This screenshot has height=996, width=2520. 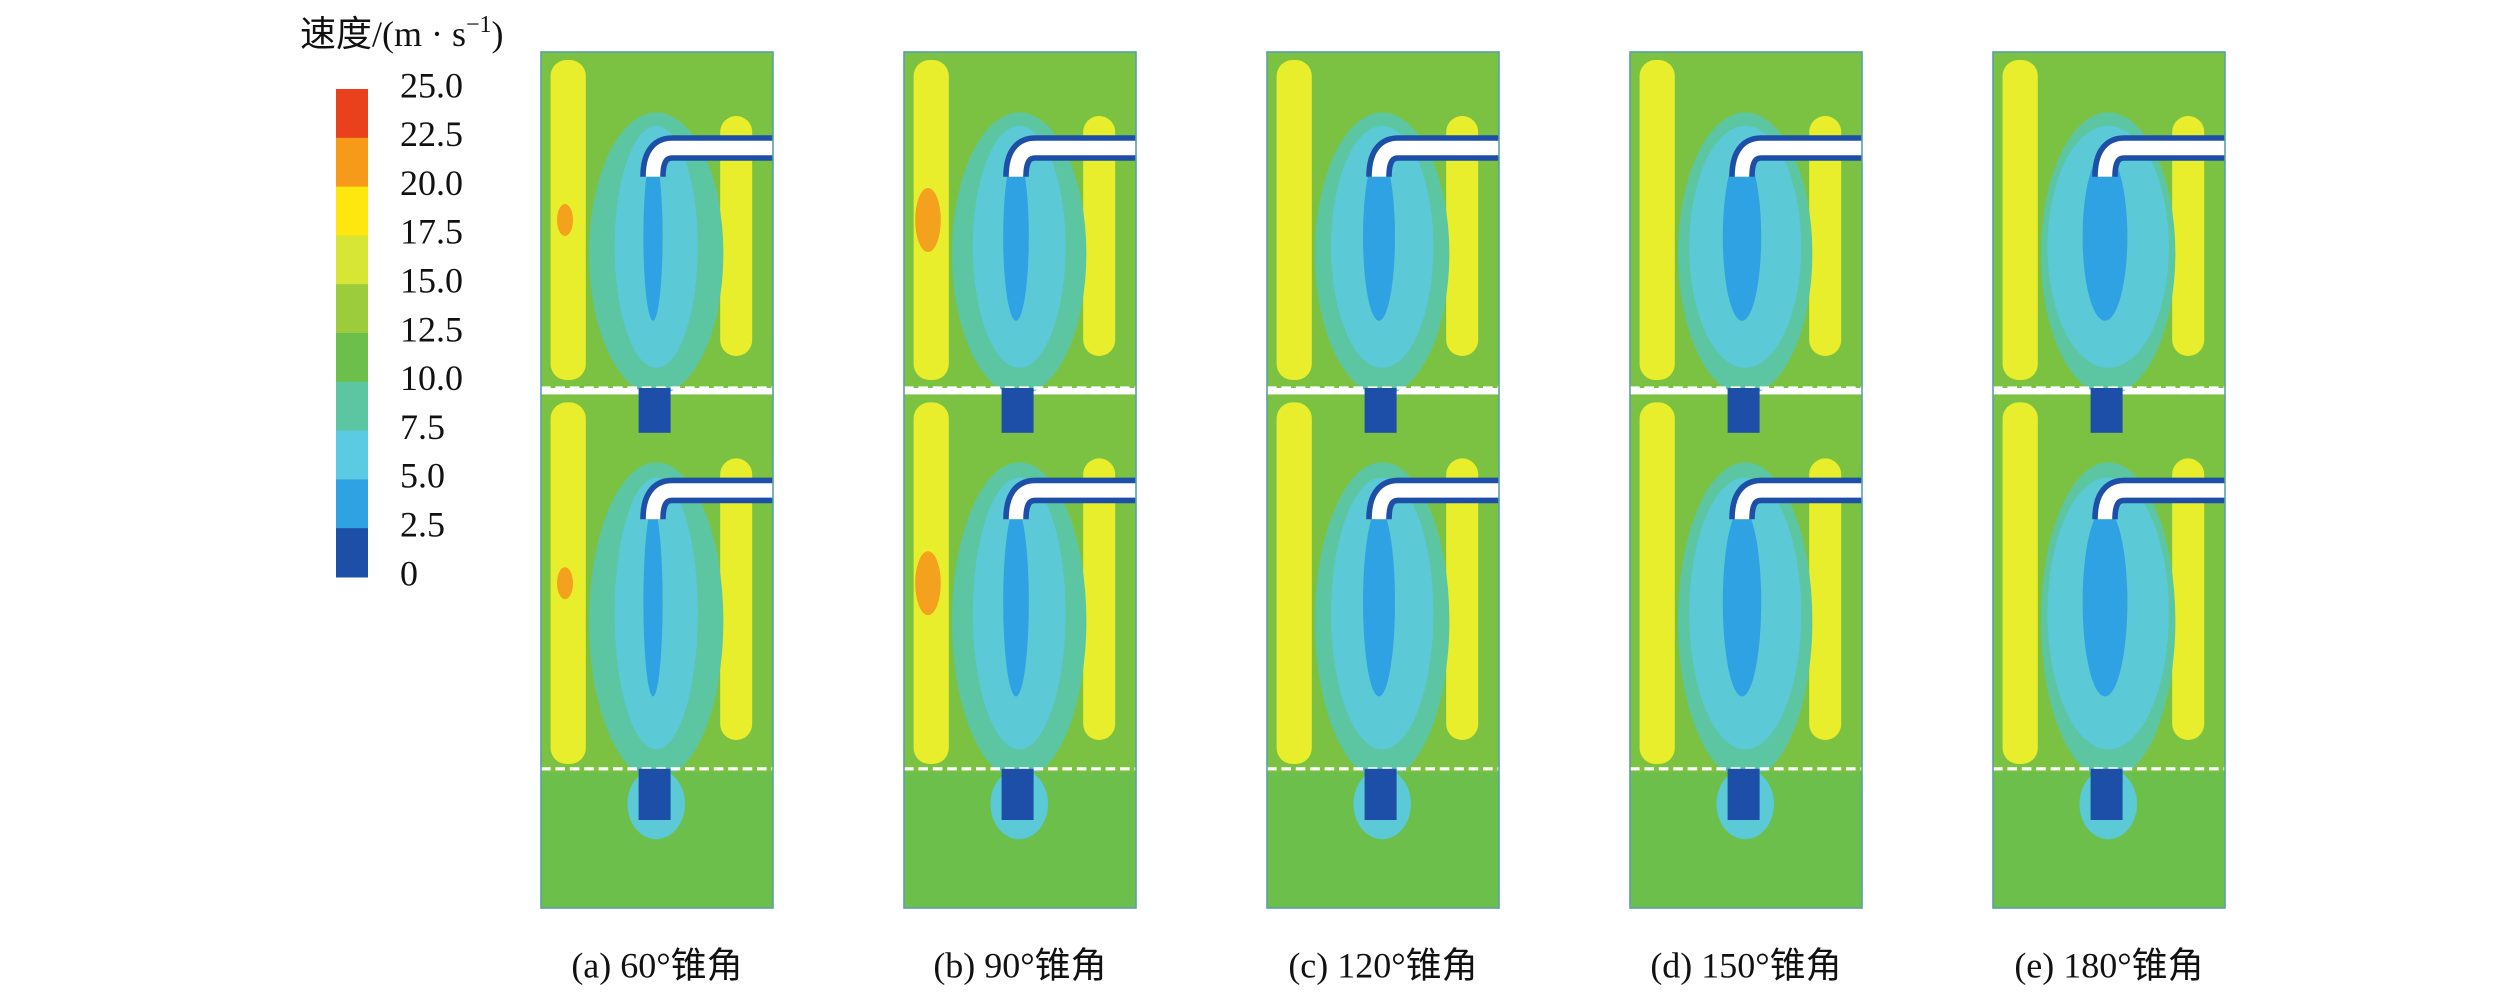 What do you see at coordinates (431, 280) in the screenshot?
I see `colorbar-label: 15.0` at bounding box center [431, 280].